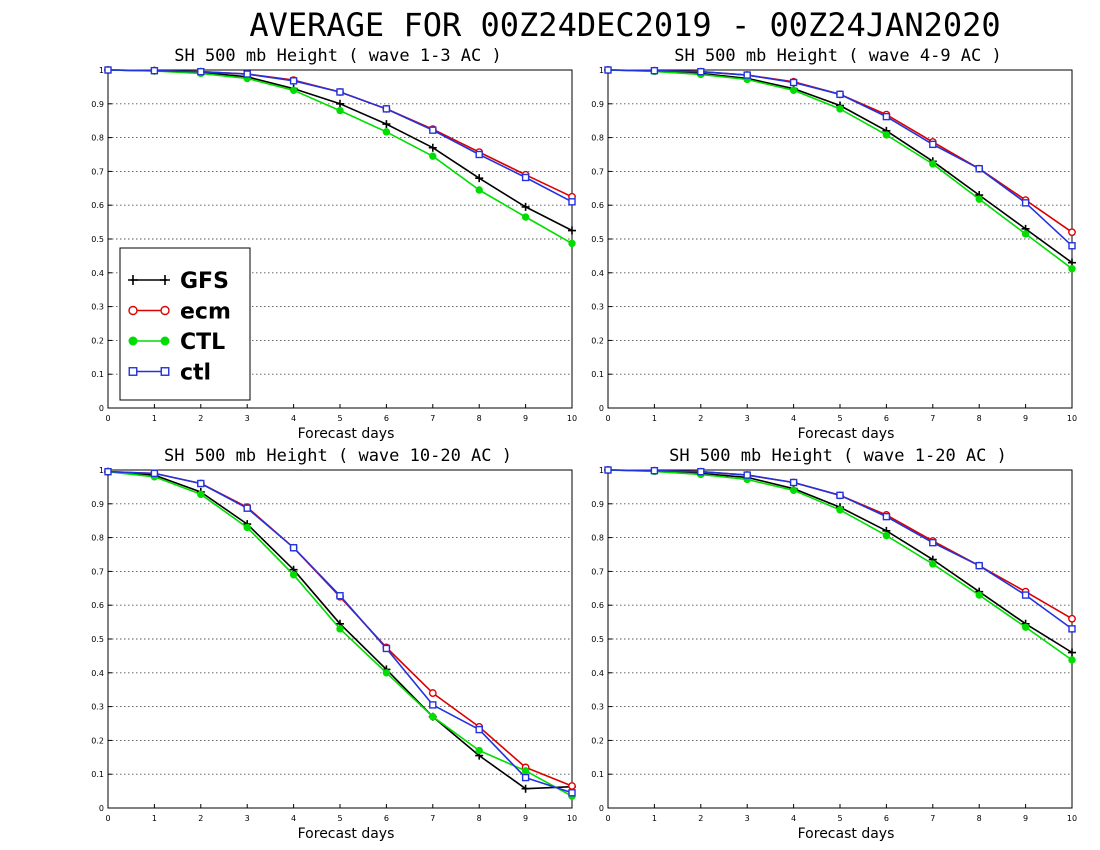 The height and width of the screenshot is (850, 1100). Describe the element at coordinates (597, 239) in the screenshot. I see `y-tick-label: 0.5` at that location.